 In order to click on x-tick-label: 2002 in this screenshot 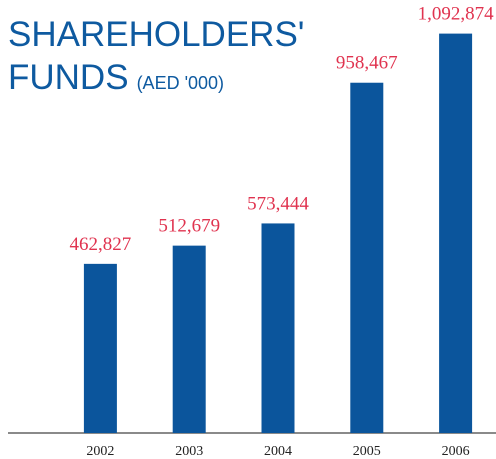, I will do `click(100, 451)`.